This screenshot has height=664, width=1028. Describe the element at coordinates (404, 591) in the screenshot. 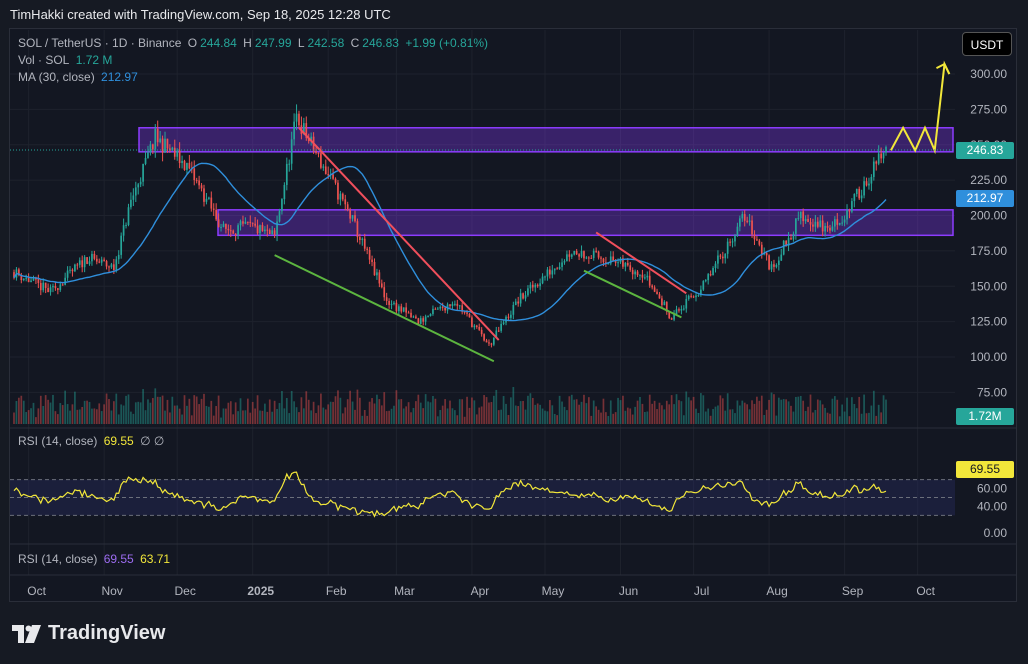

I see `x-tick-label: Mar` at that location.